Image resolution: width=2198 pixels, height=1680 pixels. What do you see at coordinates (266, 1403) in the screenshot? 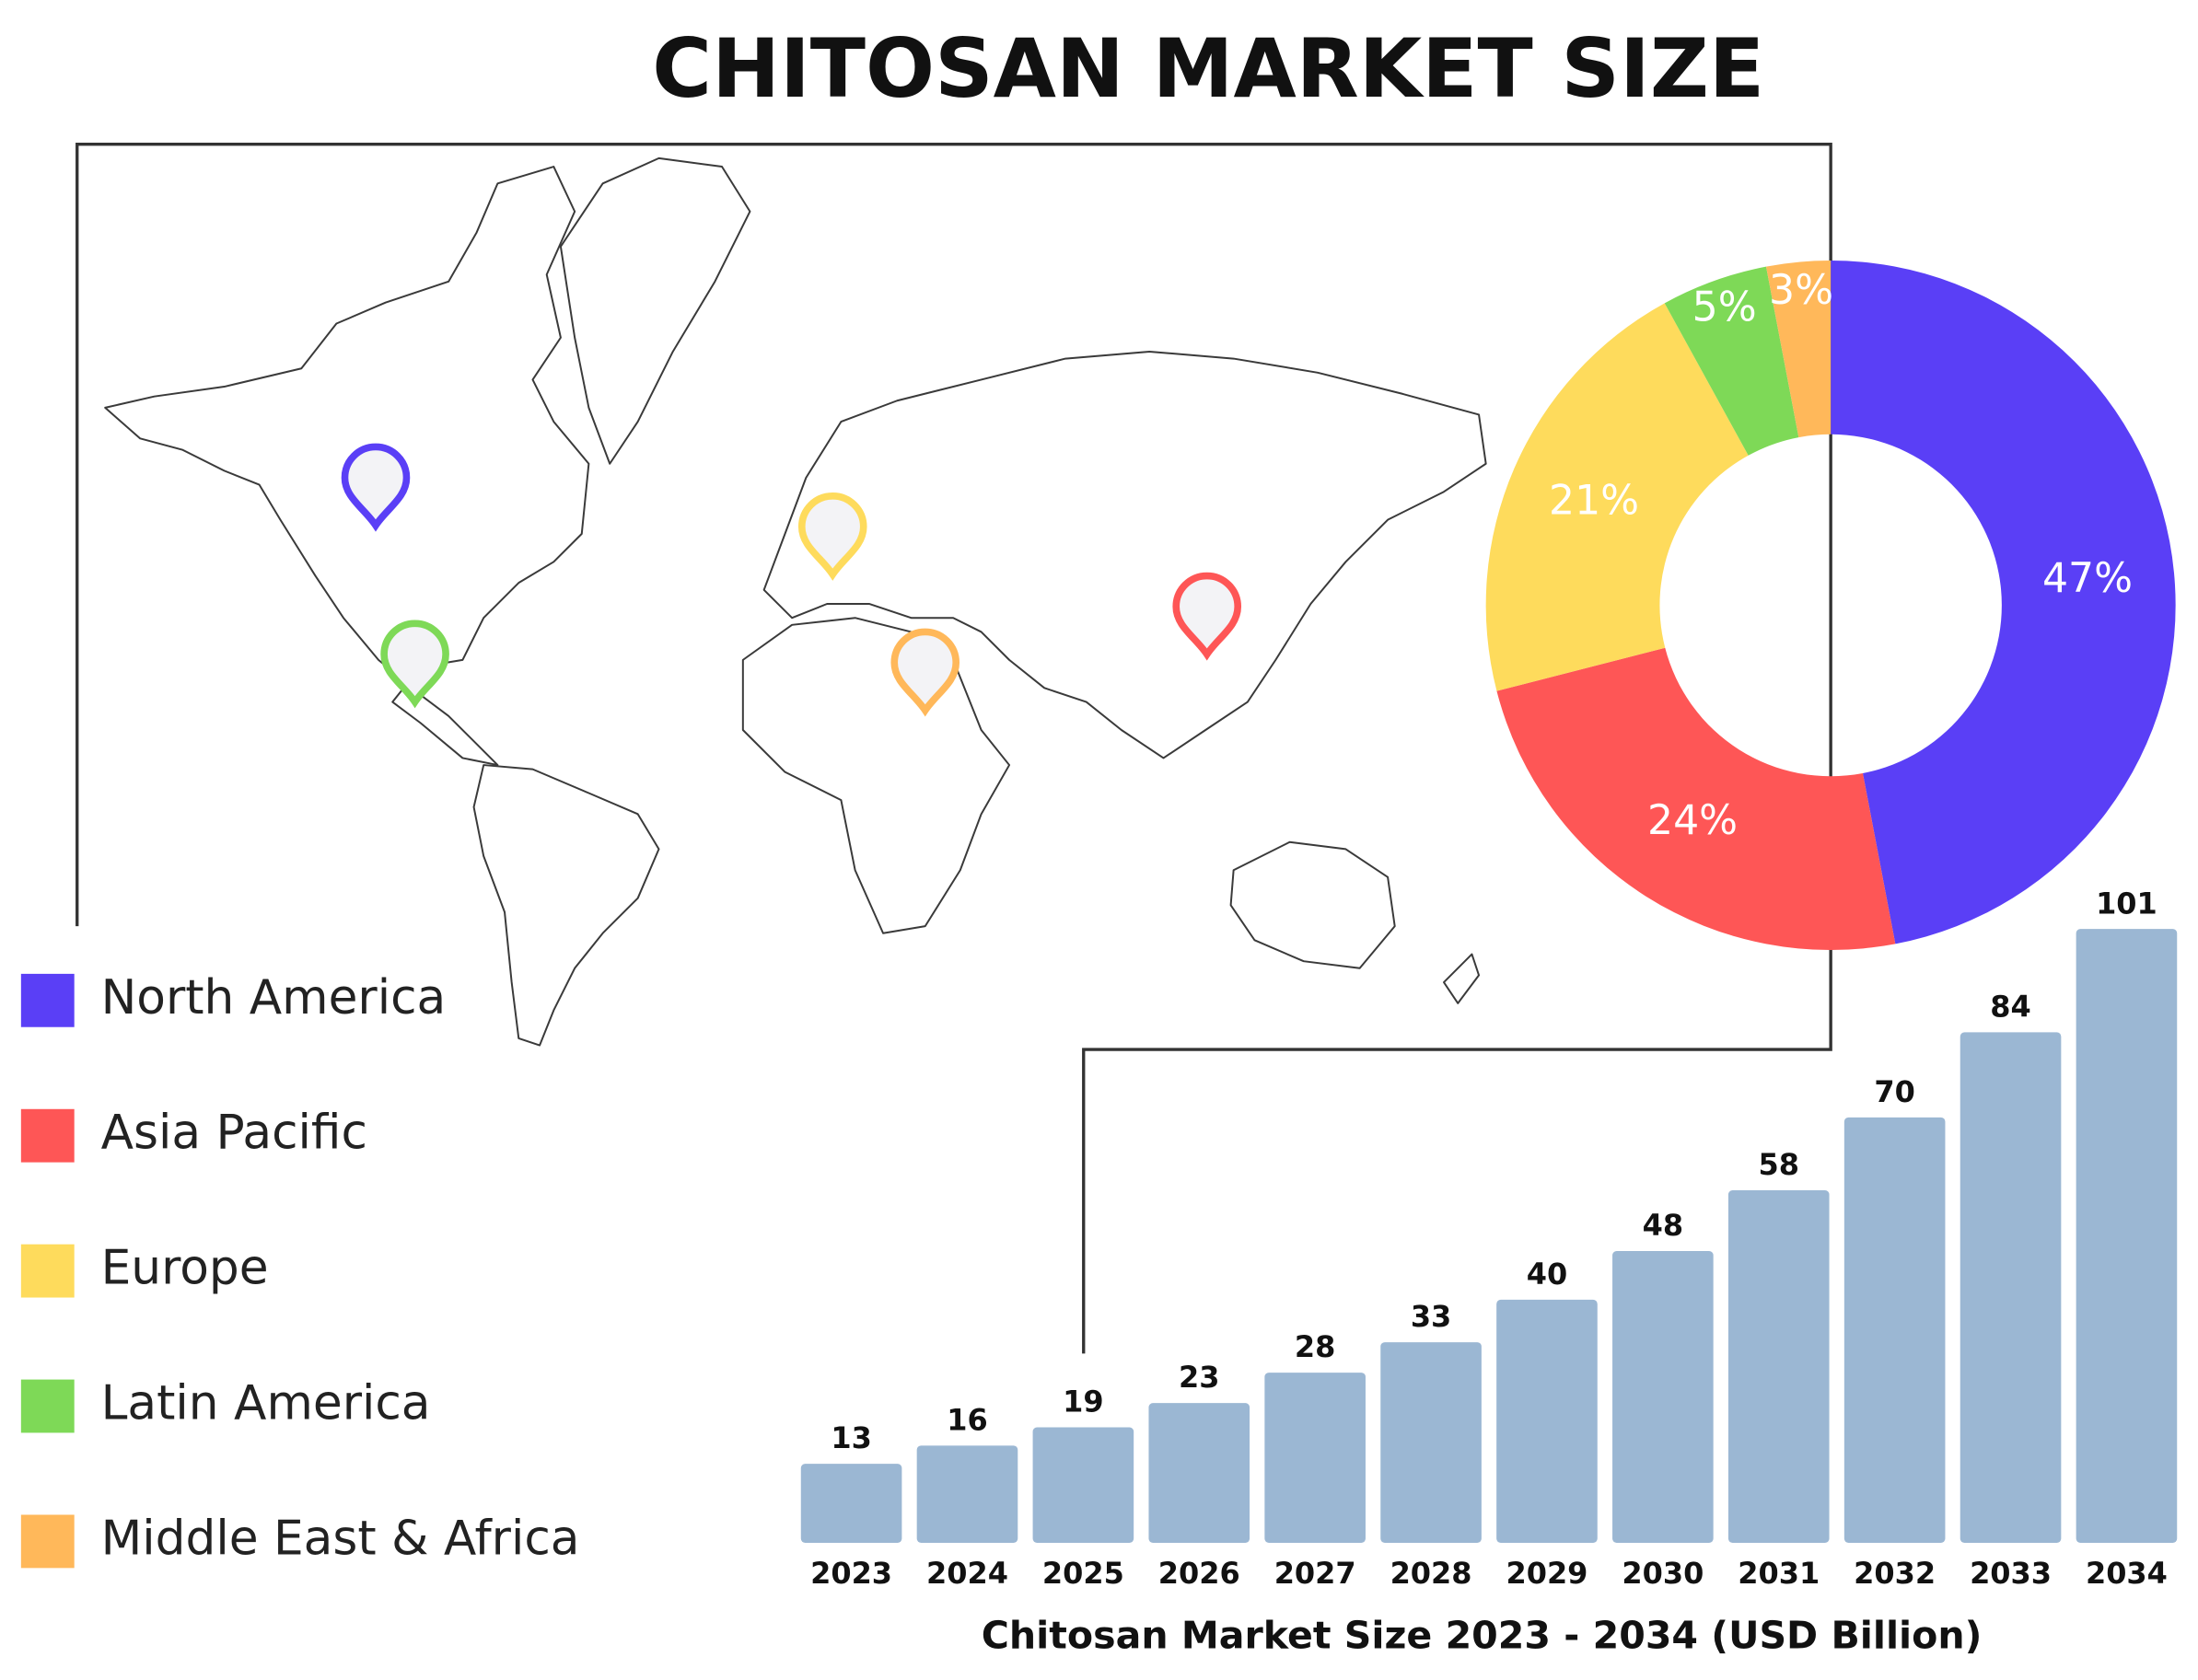
I see `legend-label: Latin America` at bounding box center [266, 1403].